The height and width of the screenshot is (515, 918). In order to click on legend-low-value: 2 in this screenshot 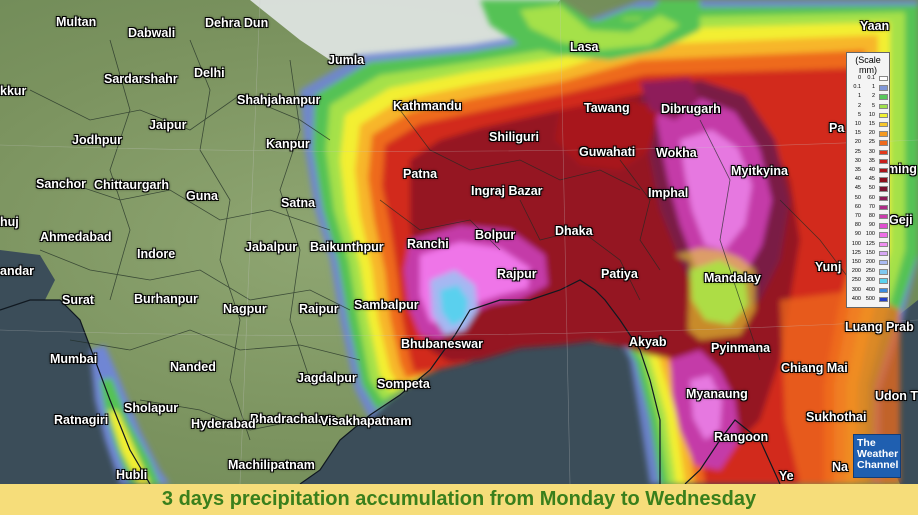, I will do `click(859, 105)`.